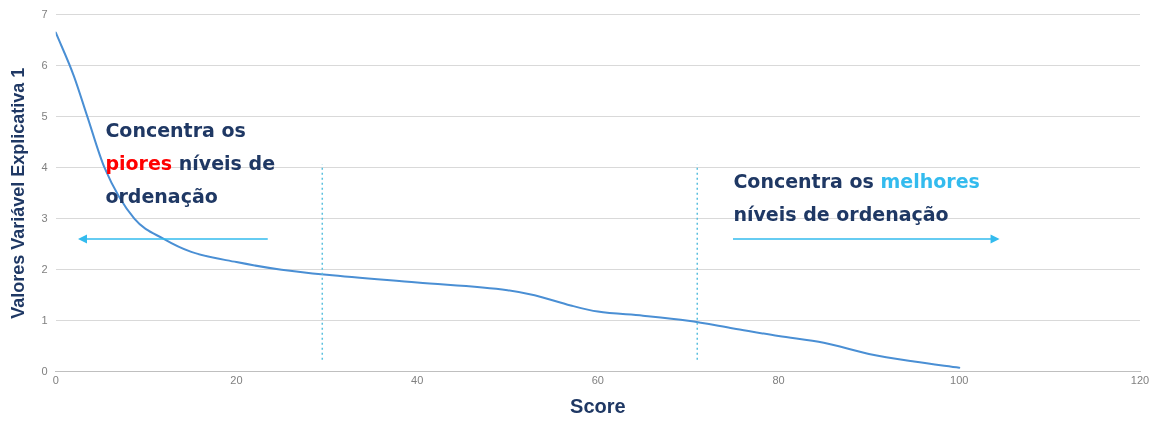 The width and height of the screenshot is (1154, 425). What do you see at coordinates (597, 380) in the screenshot?
I see `x-tick-label: 60` at bounding box center [597, 380].